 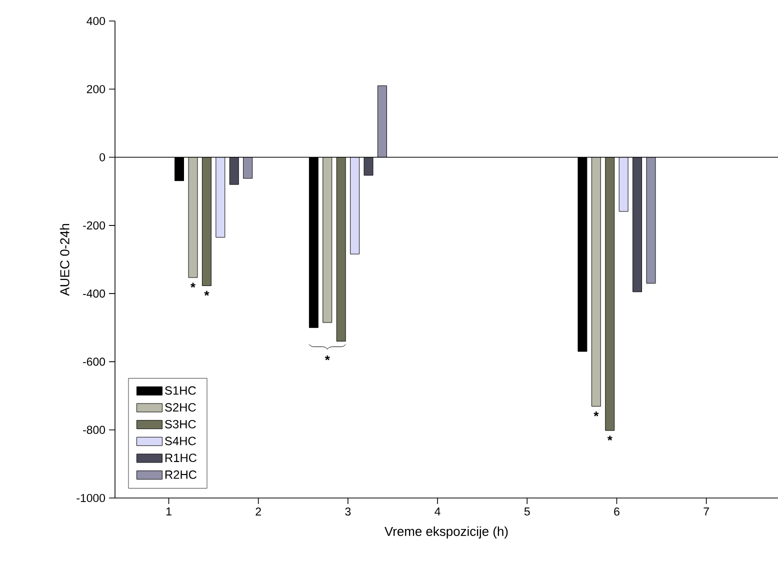 I want to click on y-tick-label: -600, so click(x=94, y=362).